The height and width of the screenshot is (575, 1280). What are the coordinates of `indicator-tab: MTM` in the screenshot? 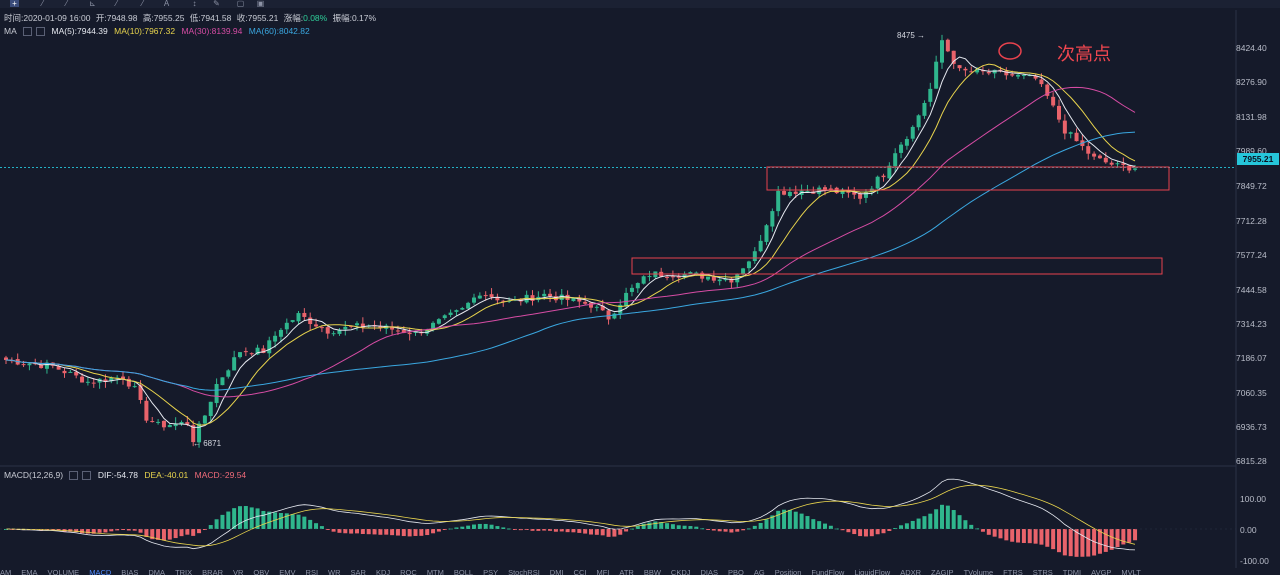 It's located at (435, 571).